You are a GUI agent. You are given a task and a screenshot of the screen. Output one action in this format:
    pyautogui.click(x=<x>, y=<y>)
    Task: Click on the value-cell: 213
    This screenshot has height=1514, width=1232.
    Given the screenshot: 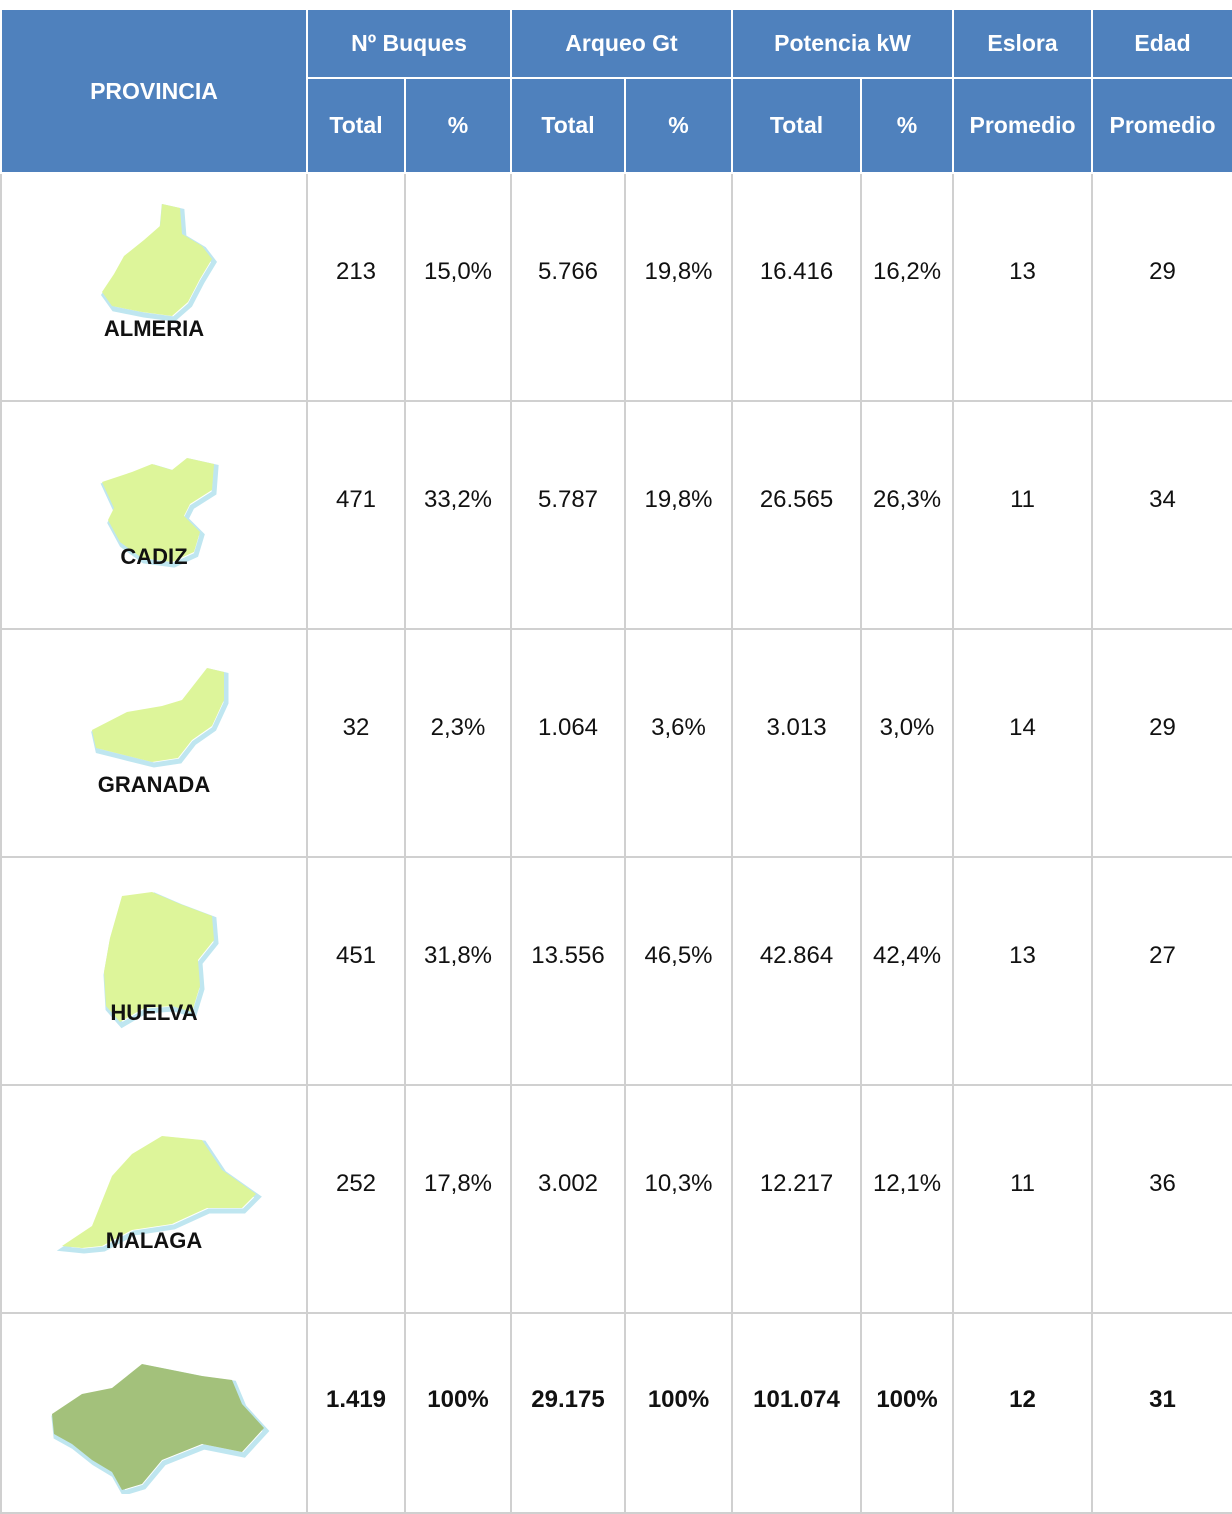 What is the action you would take?
    pyautogui.click(x=356, y=287)
    